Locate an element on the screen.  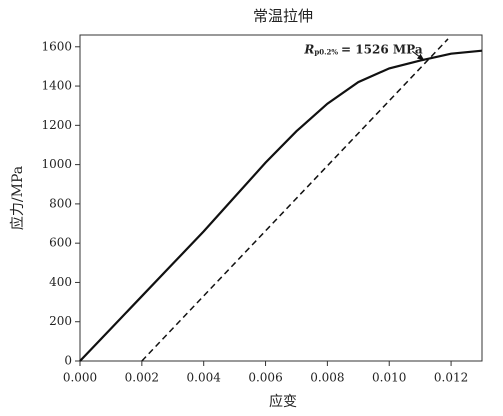
y-tick-label: 0 is located at coordinates (68, 361).